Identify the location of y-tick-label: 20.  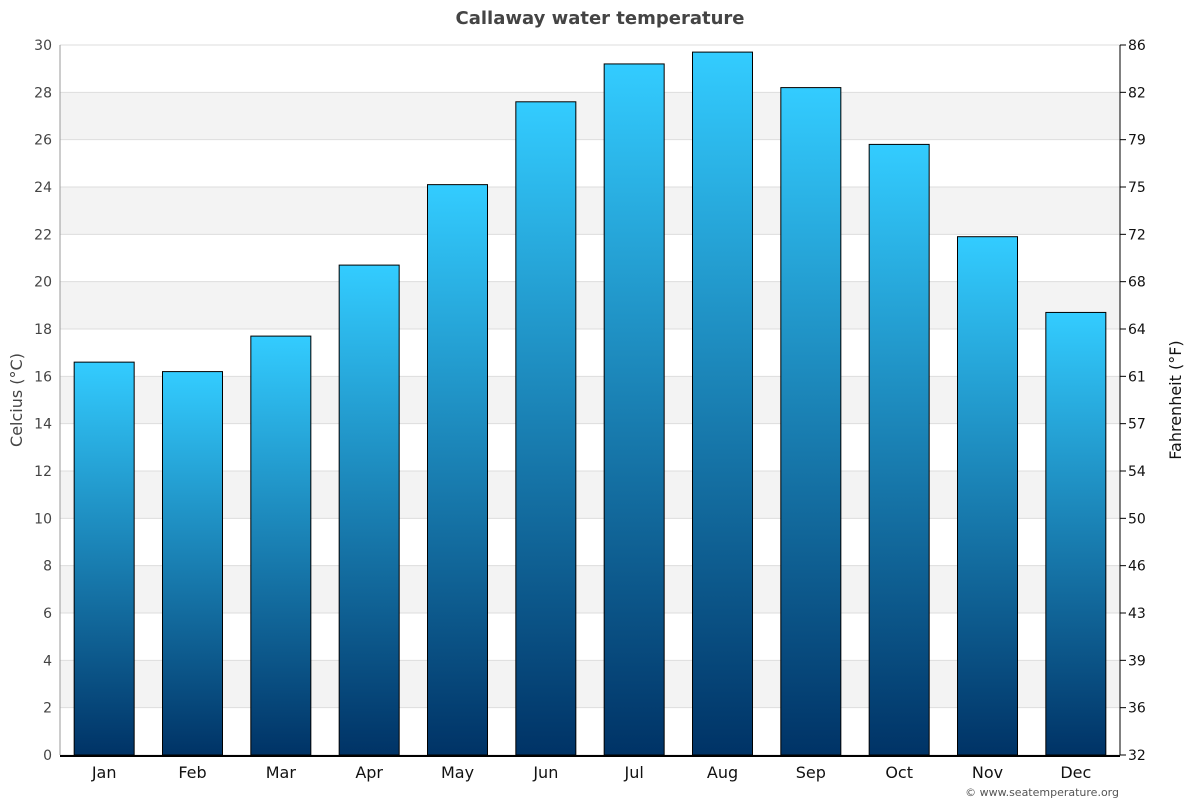
(43, 283).